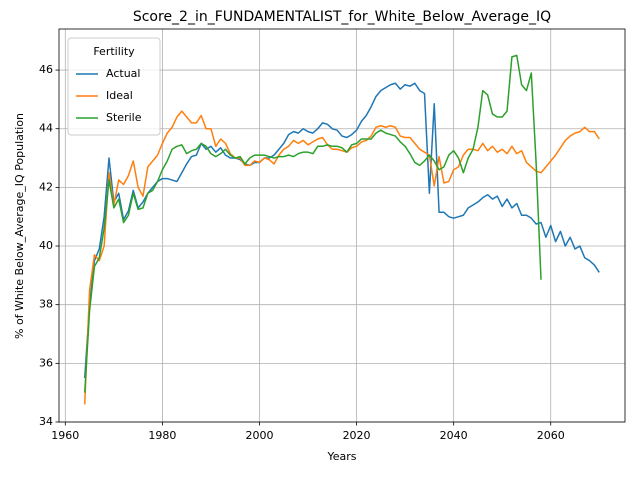  What do you see at coordinates (341, 456) in the screenshot?
I see `x-axis-label: Years` at bounding box center [341, 456].